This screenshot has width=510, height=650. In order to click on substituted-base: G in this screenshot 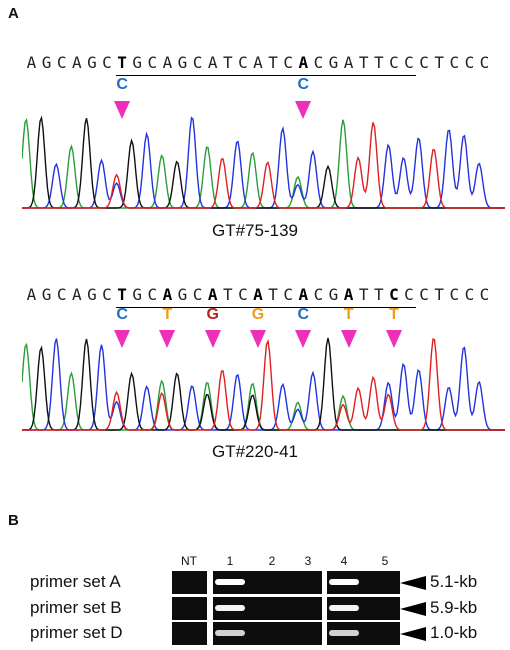, I will do `click(212, 314)`.